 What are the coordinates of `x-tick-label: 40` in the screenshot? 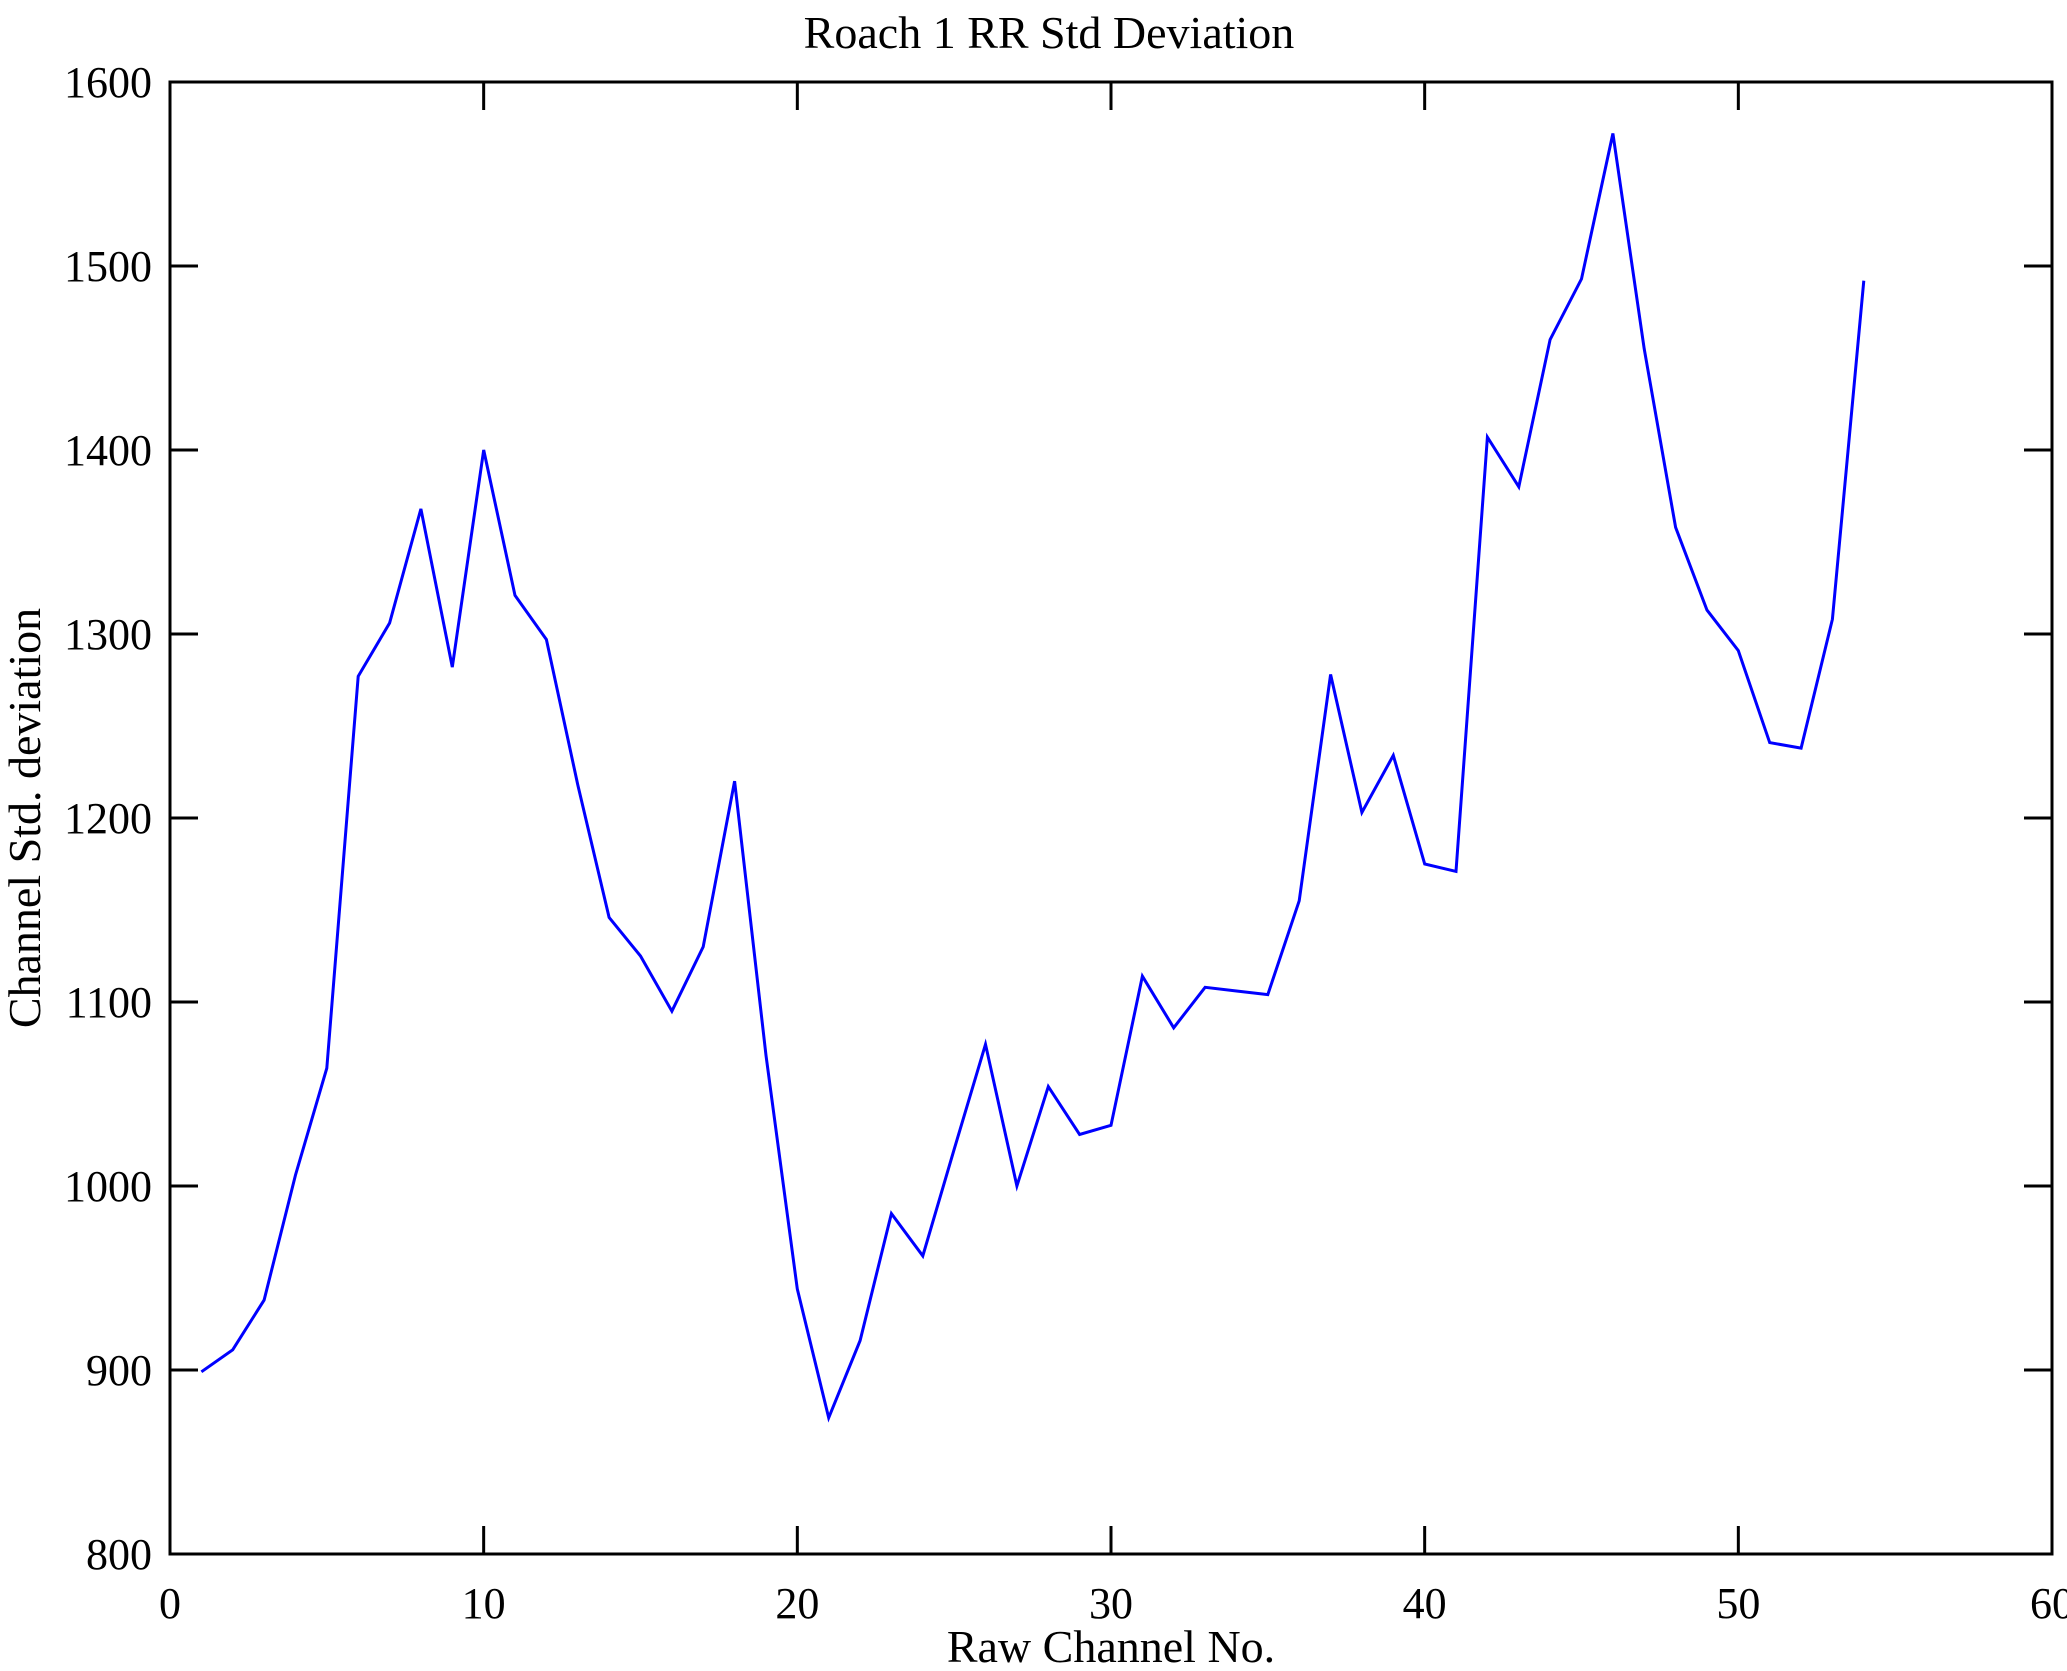 It's located at (1425, 1603).